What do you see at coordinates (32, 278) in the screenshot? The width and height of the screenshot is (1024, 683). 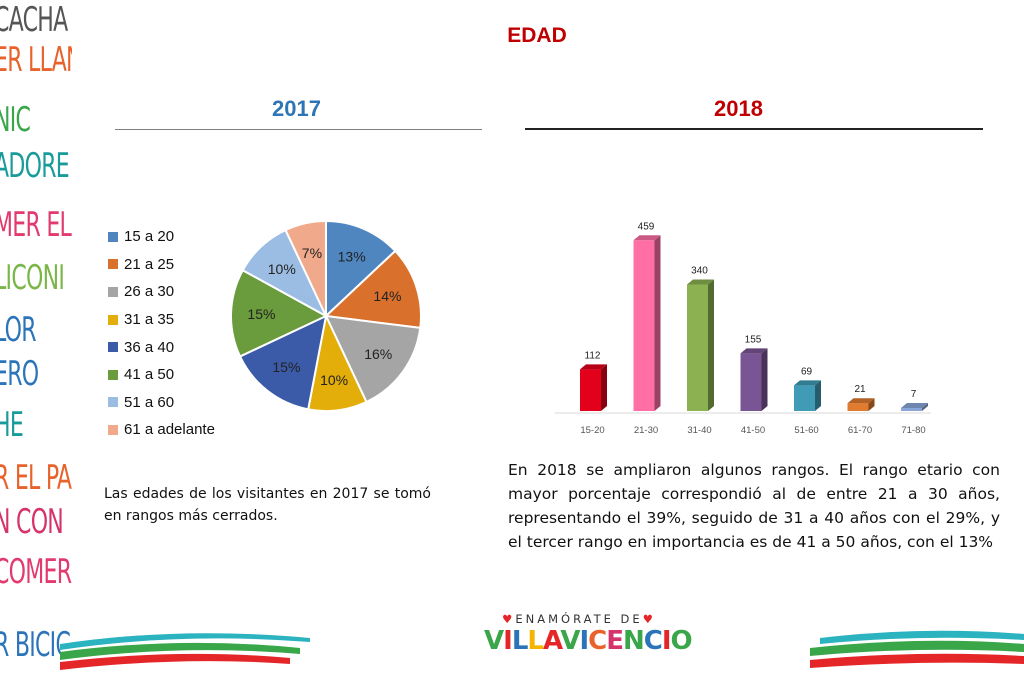 I see `side-word: LICONI` at bounding box center [32, 278].